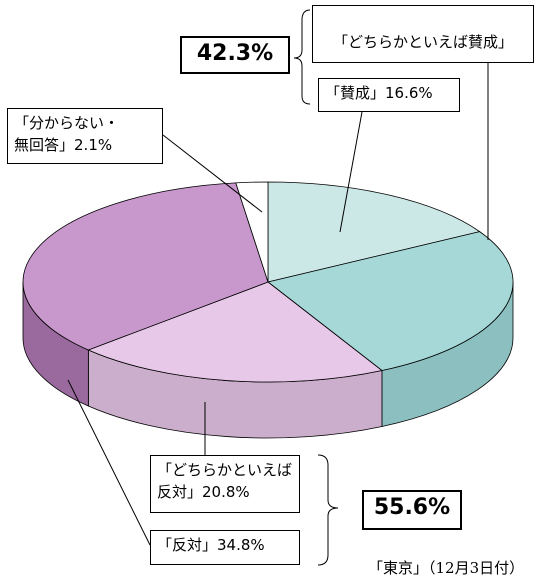 The height and width of the screenshot is (582, 548). What do you see at coordinates (93, 145) in the screenshot?
I see `value-label: 2.1%` at bounding box center [93, 145].